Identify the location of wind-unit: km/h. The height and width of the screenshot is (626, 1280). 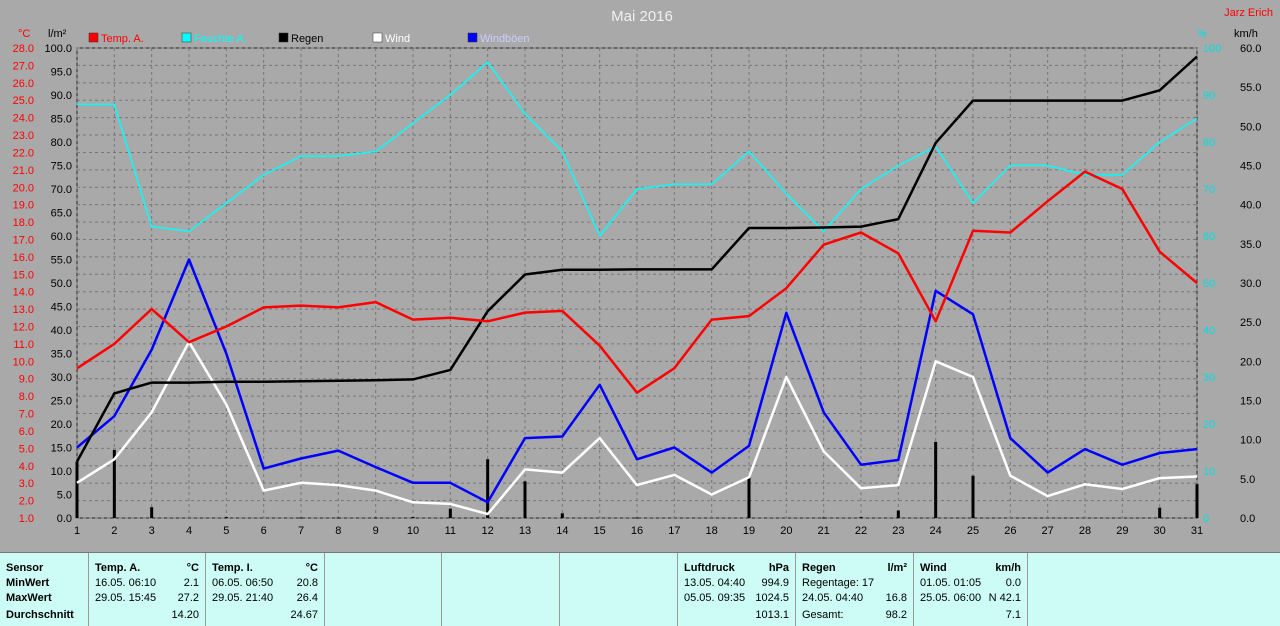
(1008, 568).